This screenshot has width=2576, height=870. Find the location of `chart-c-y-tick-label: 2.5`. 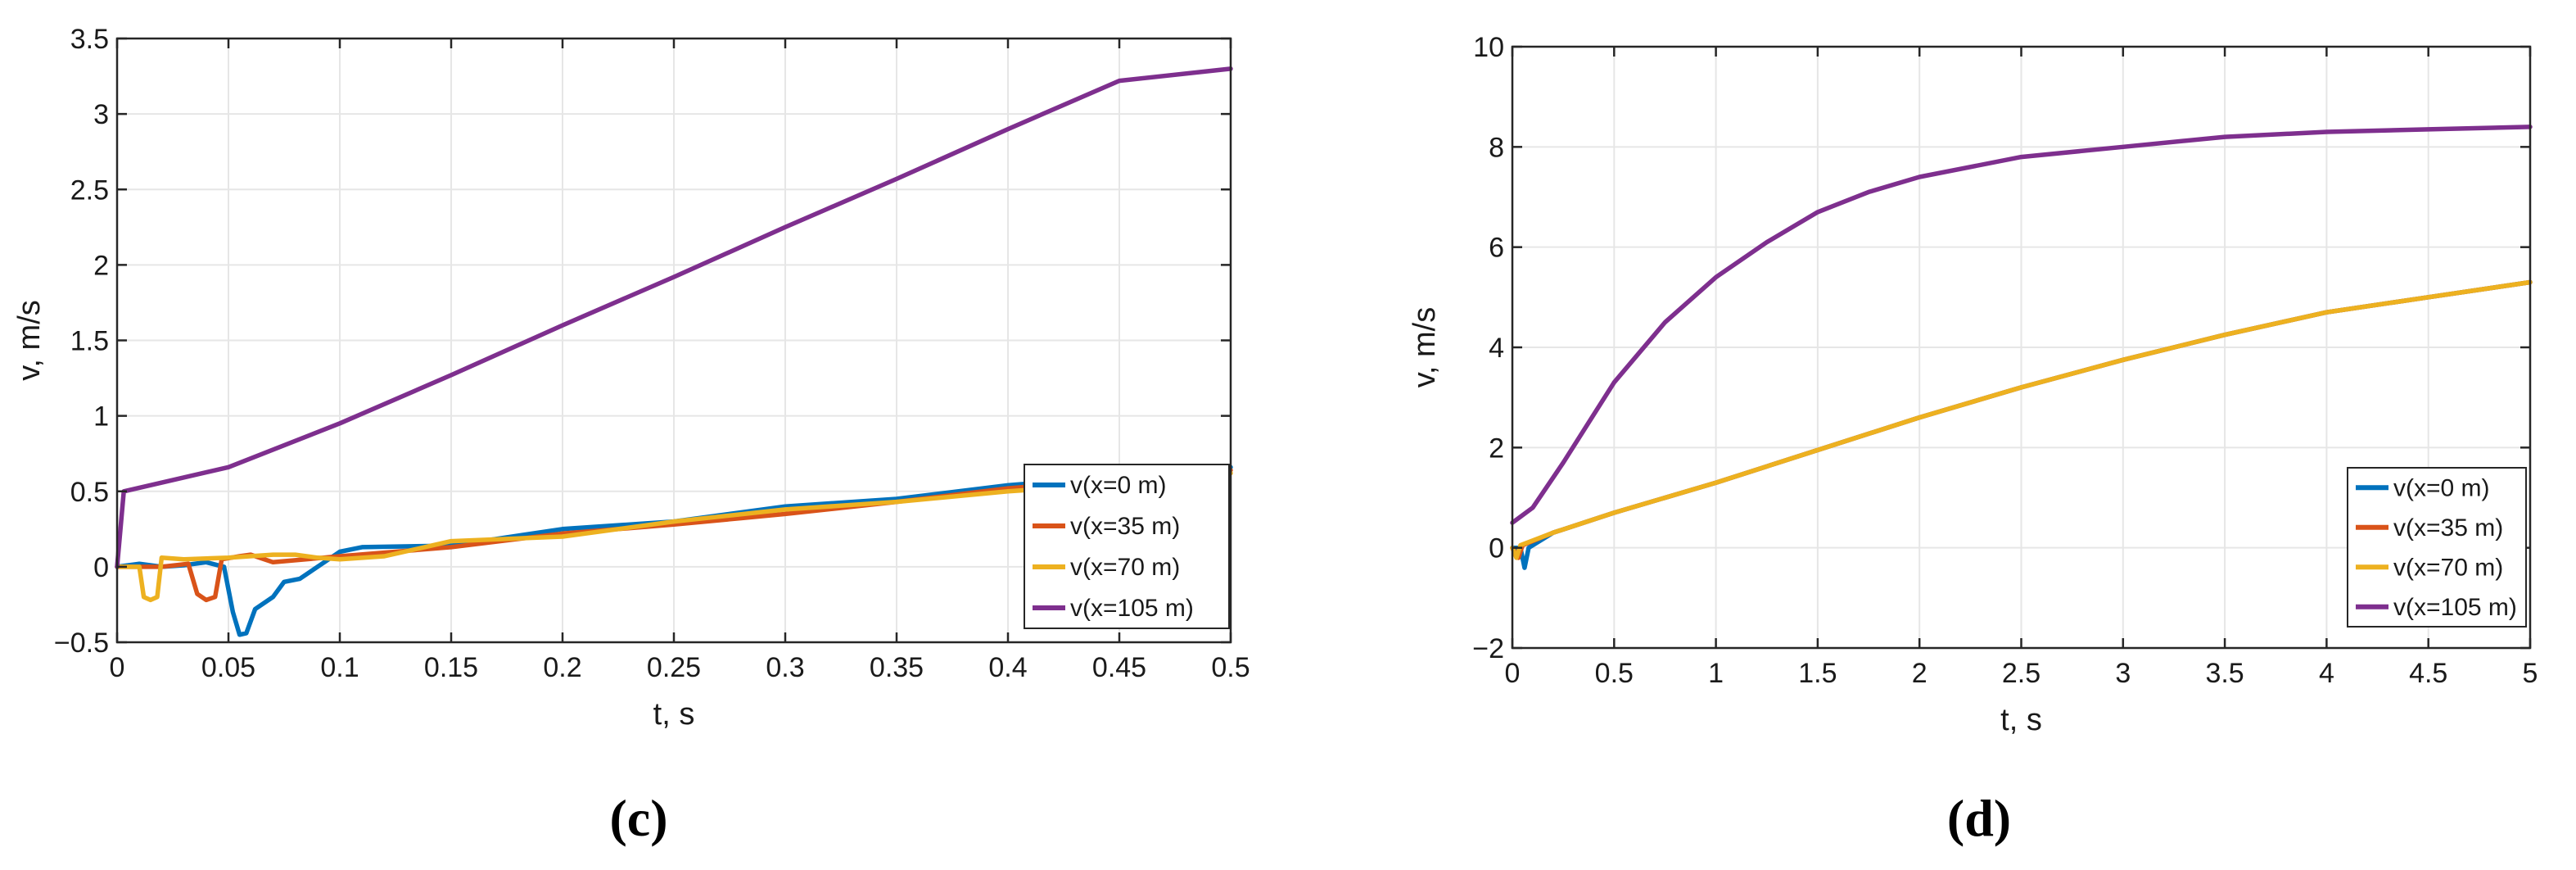

chart-c-y-tick-label: 2.5 is located at coordinates (89, 190).